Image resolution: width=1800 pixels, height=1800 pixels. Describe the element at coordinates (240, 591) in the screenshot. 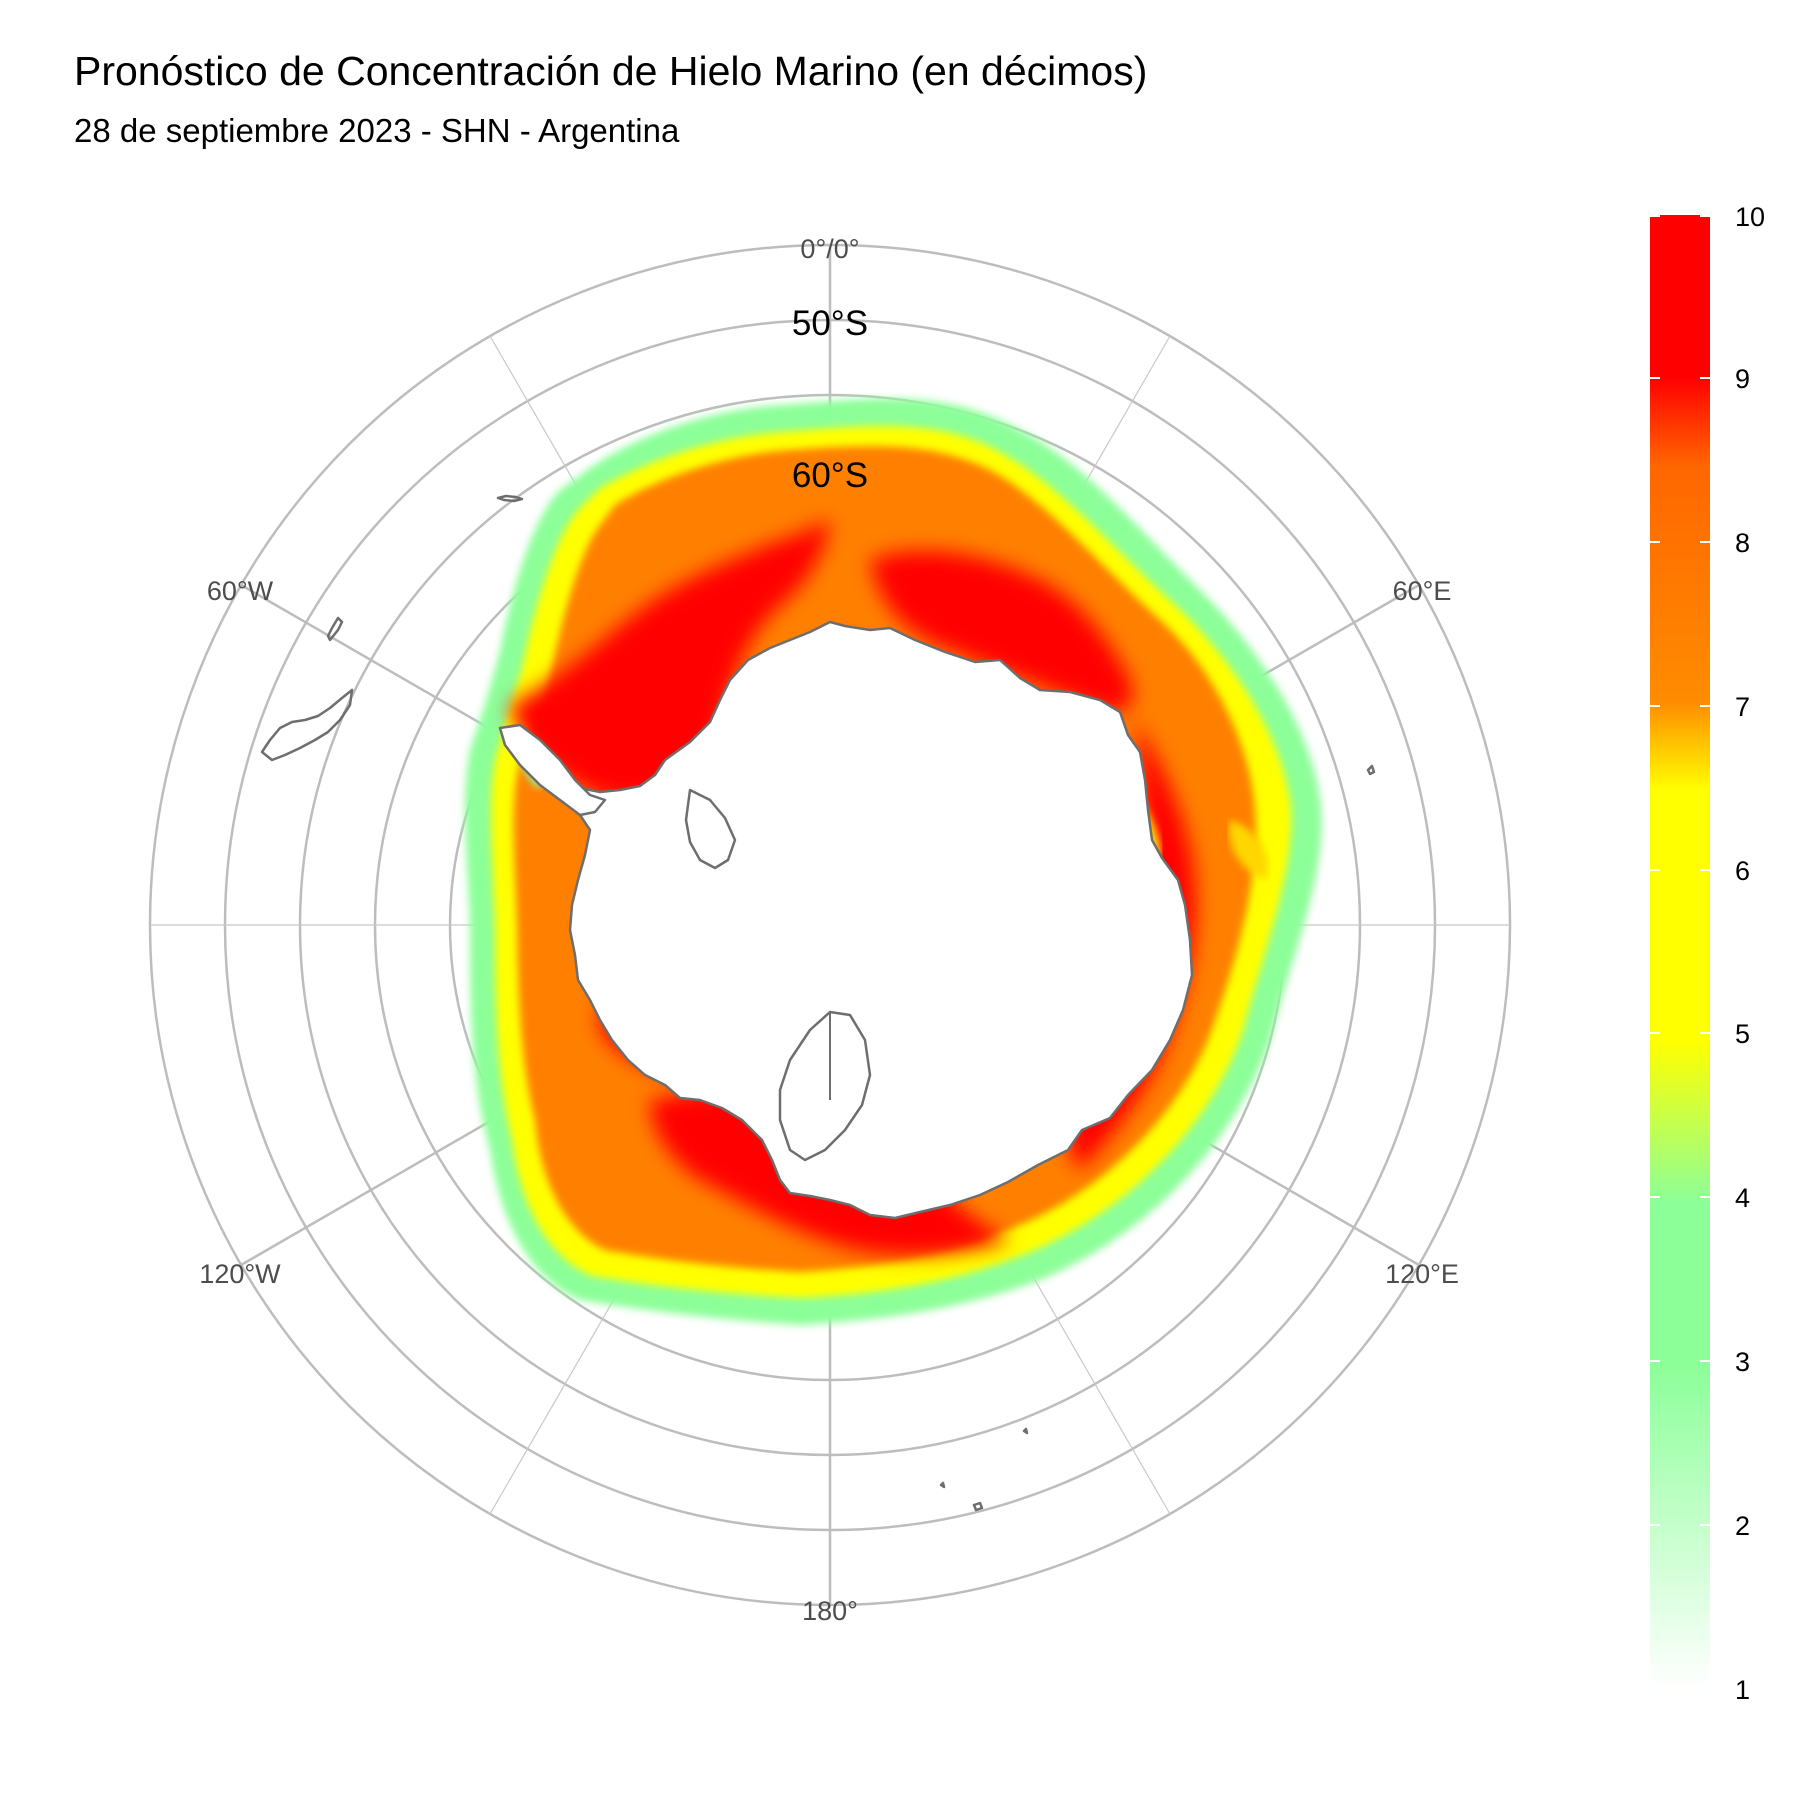

I see `lon-label-60w: 60°W` at that location.